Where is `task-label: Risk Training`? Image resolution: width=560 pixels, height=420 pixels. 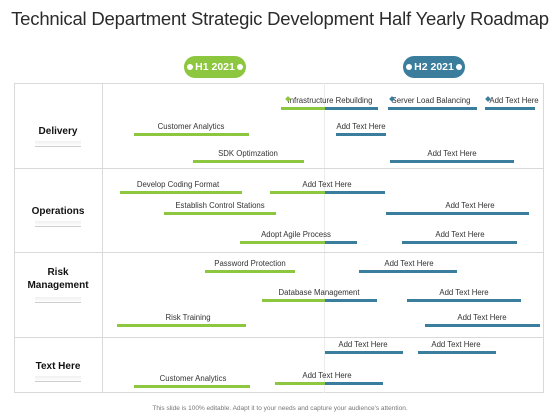 task-label: Risk Training is located at coordinates (188, 317).